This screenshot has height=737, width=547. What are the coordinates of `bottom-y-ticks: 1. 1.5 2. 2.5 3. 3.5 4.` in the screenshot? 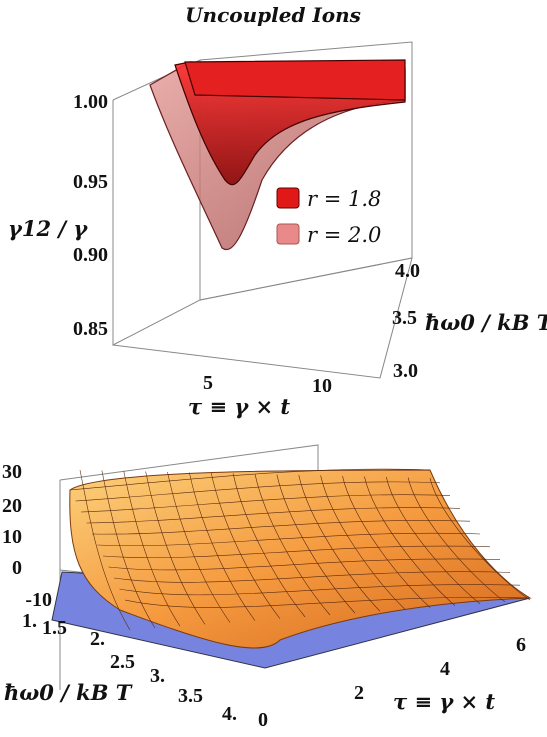 It's located at (129, 667).